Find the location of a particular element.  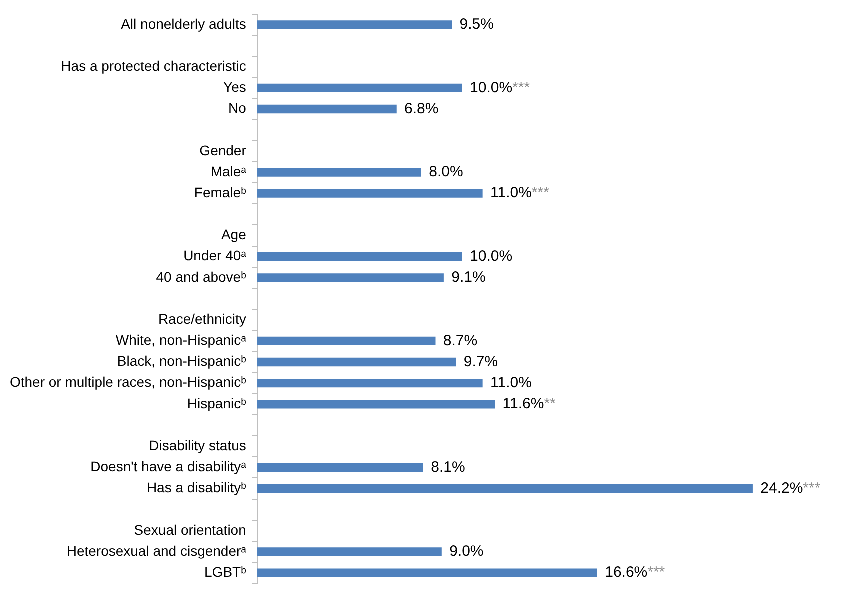

data-label: 11.0%*** is located at coordinates (520, 193).